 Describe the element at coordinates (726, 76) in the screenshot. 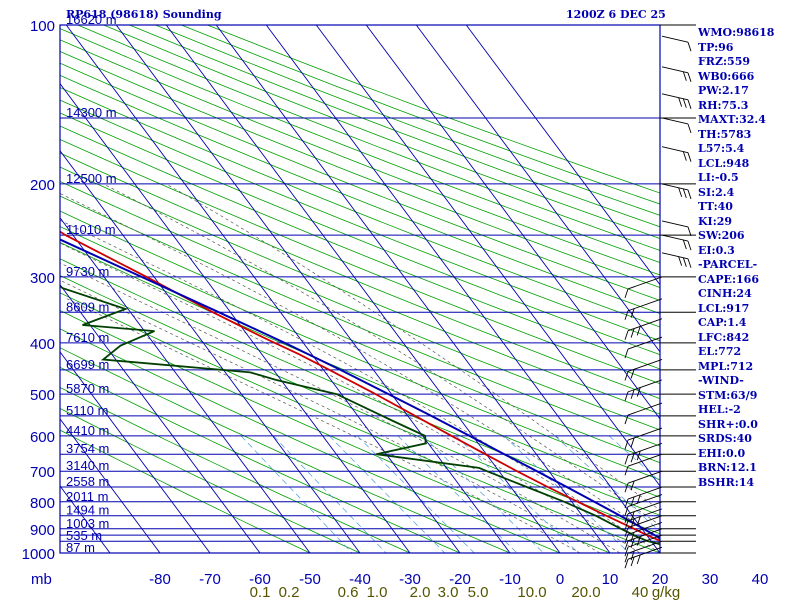

I see `stat-line: WB0:666` at that location.